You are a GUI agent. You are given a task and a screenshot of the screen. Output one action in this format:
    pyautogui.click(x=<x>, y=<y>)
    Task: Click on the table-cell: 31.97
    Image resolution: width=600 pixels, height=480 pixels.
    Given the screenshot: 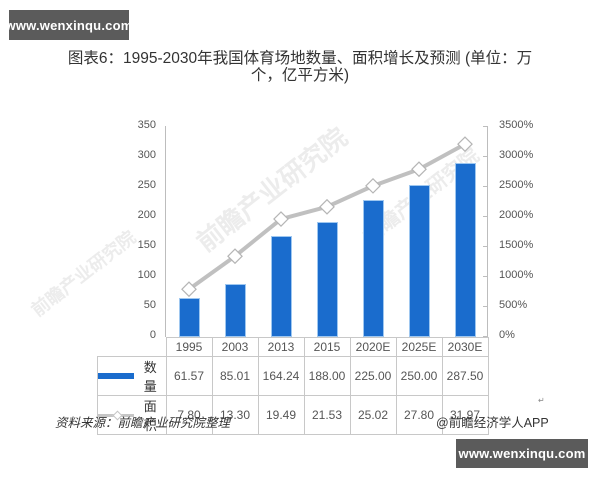 What is the action you would take?
    pyautogui.click(x=465, y=415)
    